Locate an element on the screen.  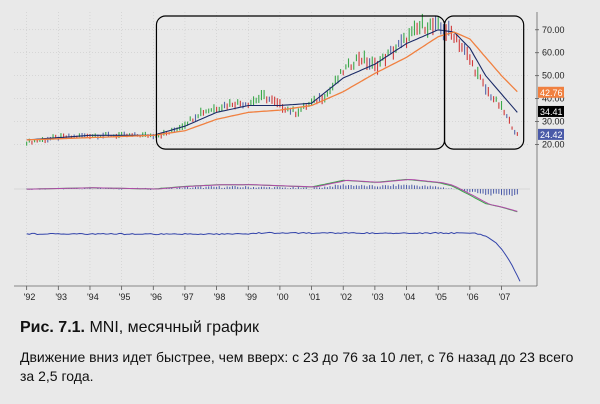
x-tick-label: '97 is located at coordinates (188, 297).